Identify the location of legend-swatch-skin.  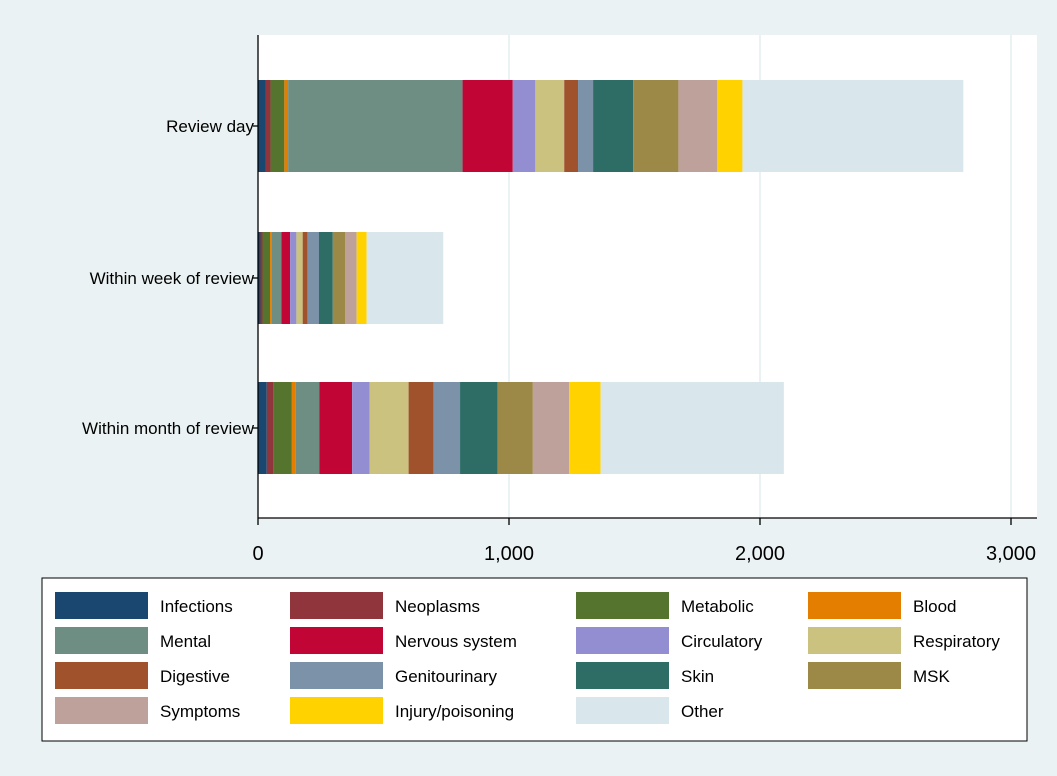
(622, 675).